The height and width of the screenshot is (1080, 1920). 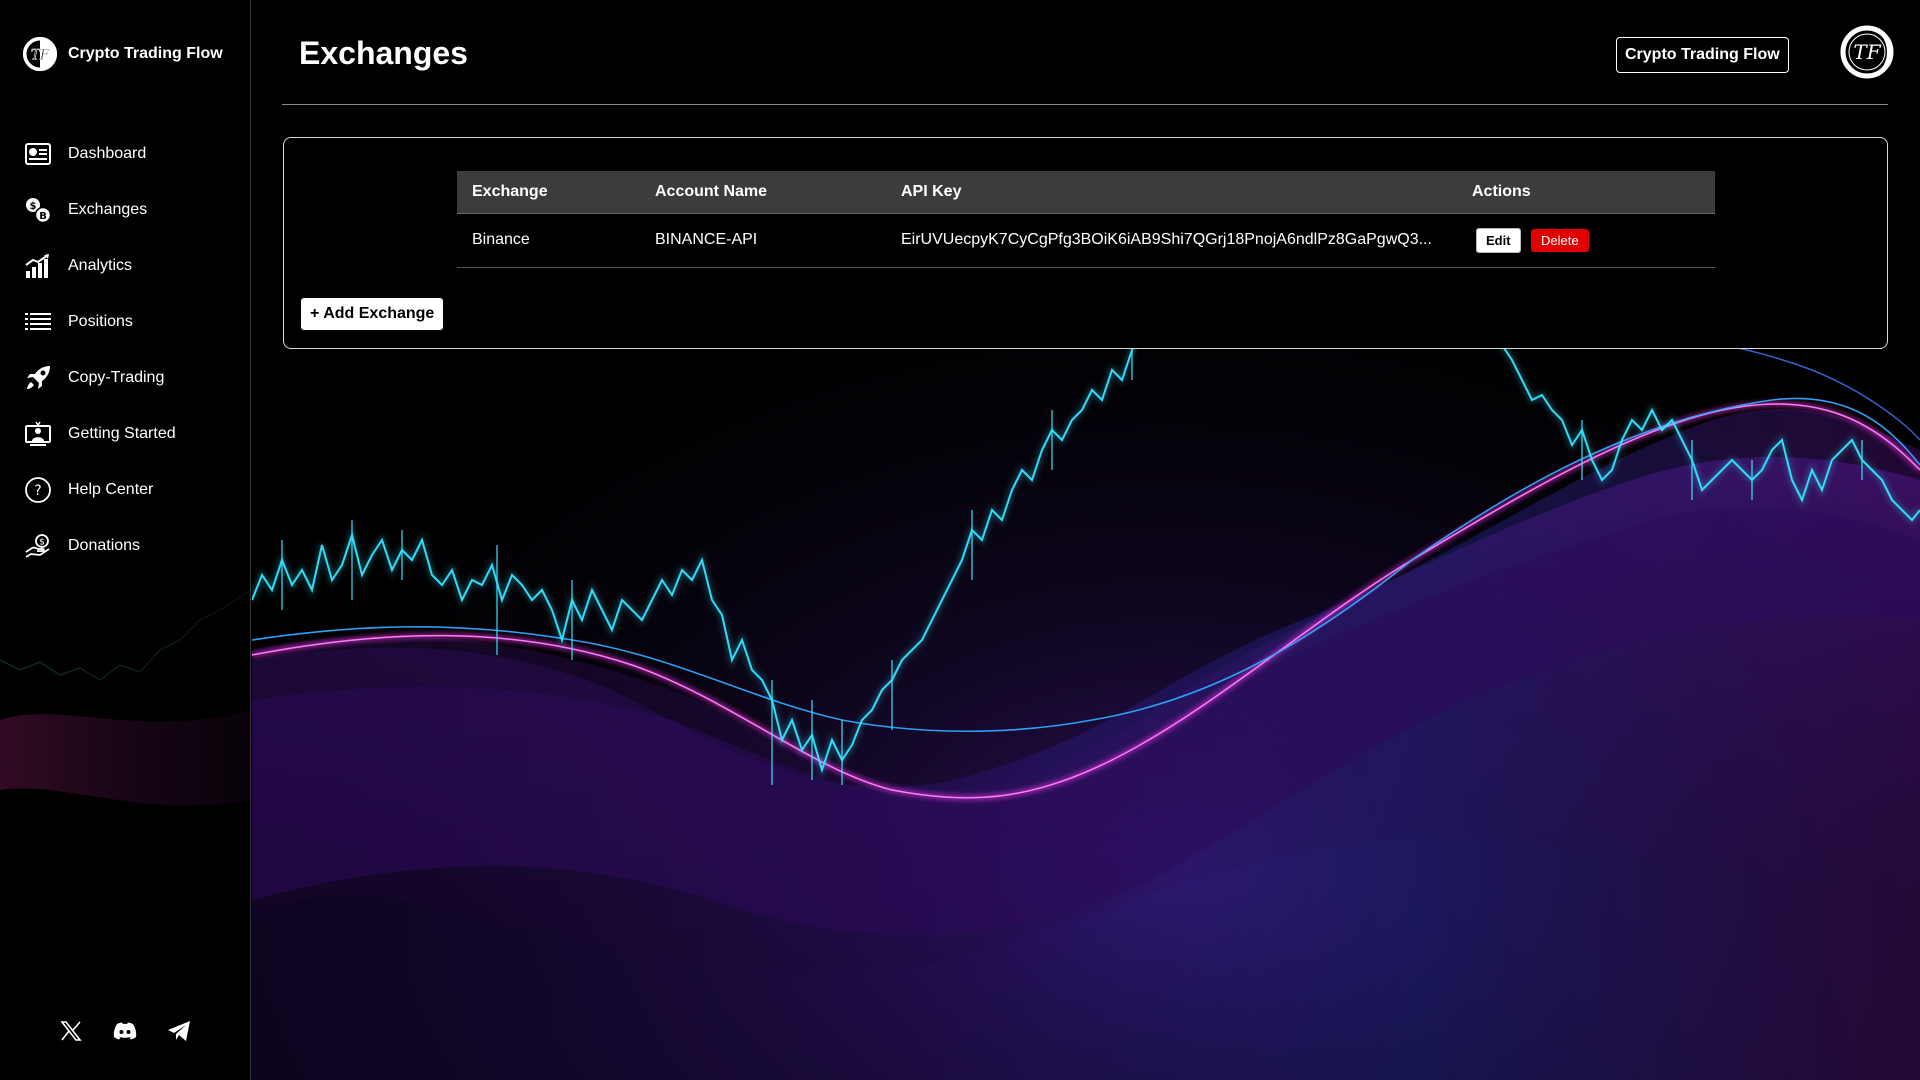 I want to click on page-title: Exchanges, so click(x=383, y=53).